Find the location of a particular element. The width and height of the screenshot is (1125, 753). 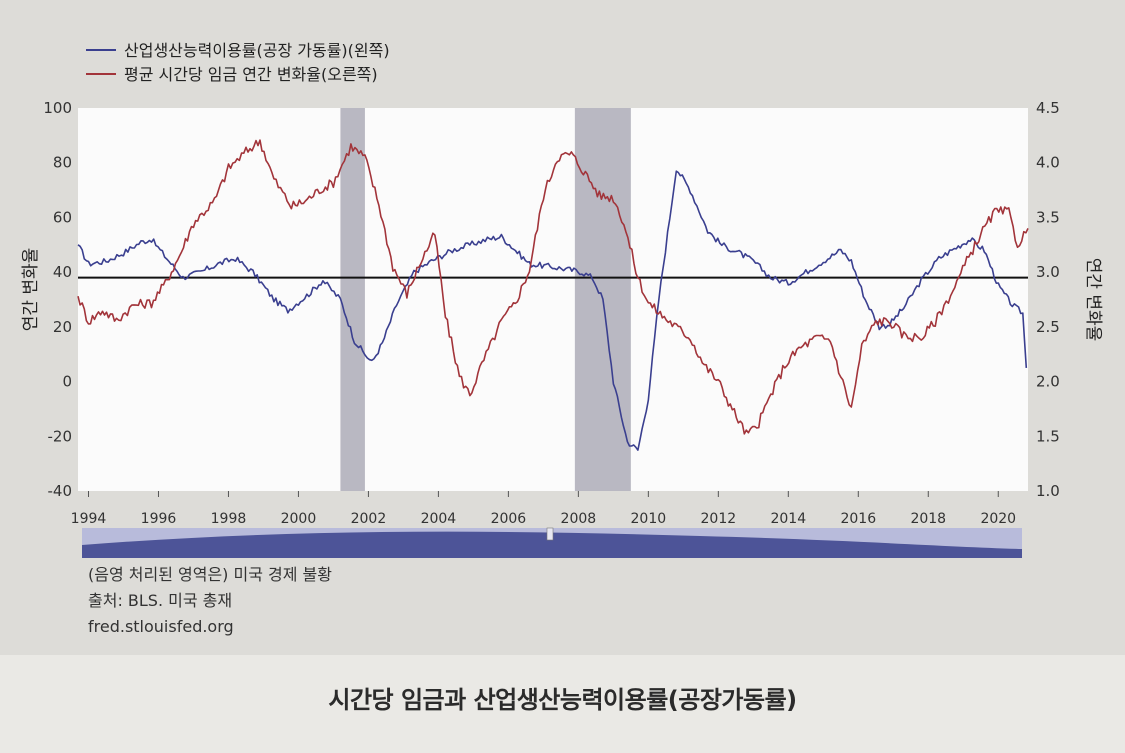

y-right-tick-label: 2.0 is located at coordinates (1048, 382).